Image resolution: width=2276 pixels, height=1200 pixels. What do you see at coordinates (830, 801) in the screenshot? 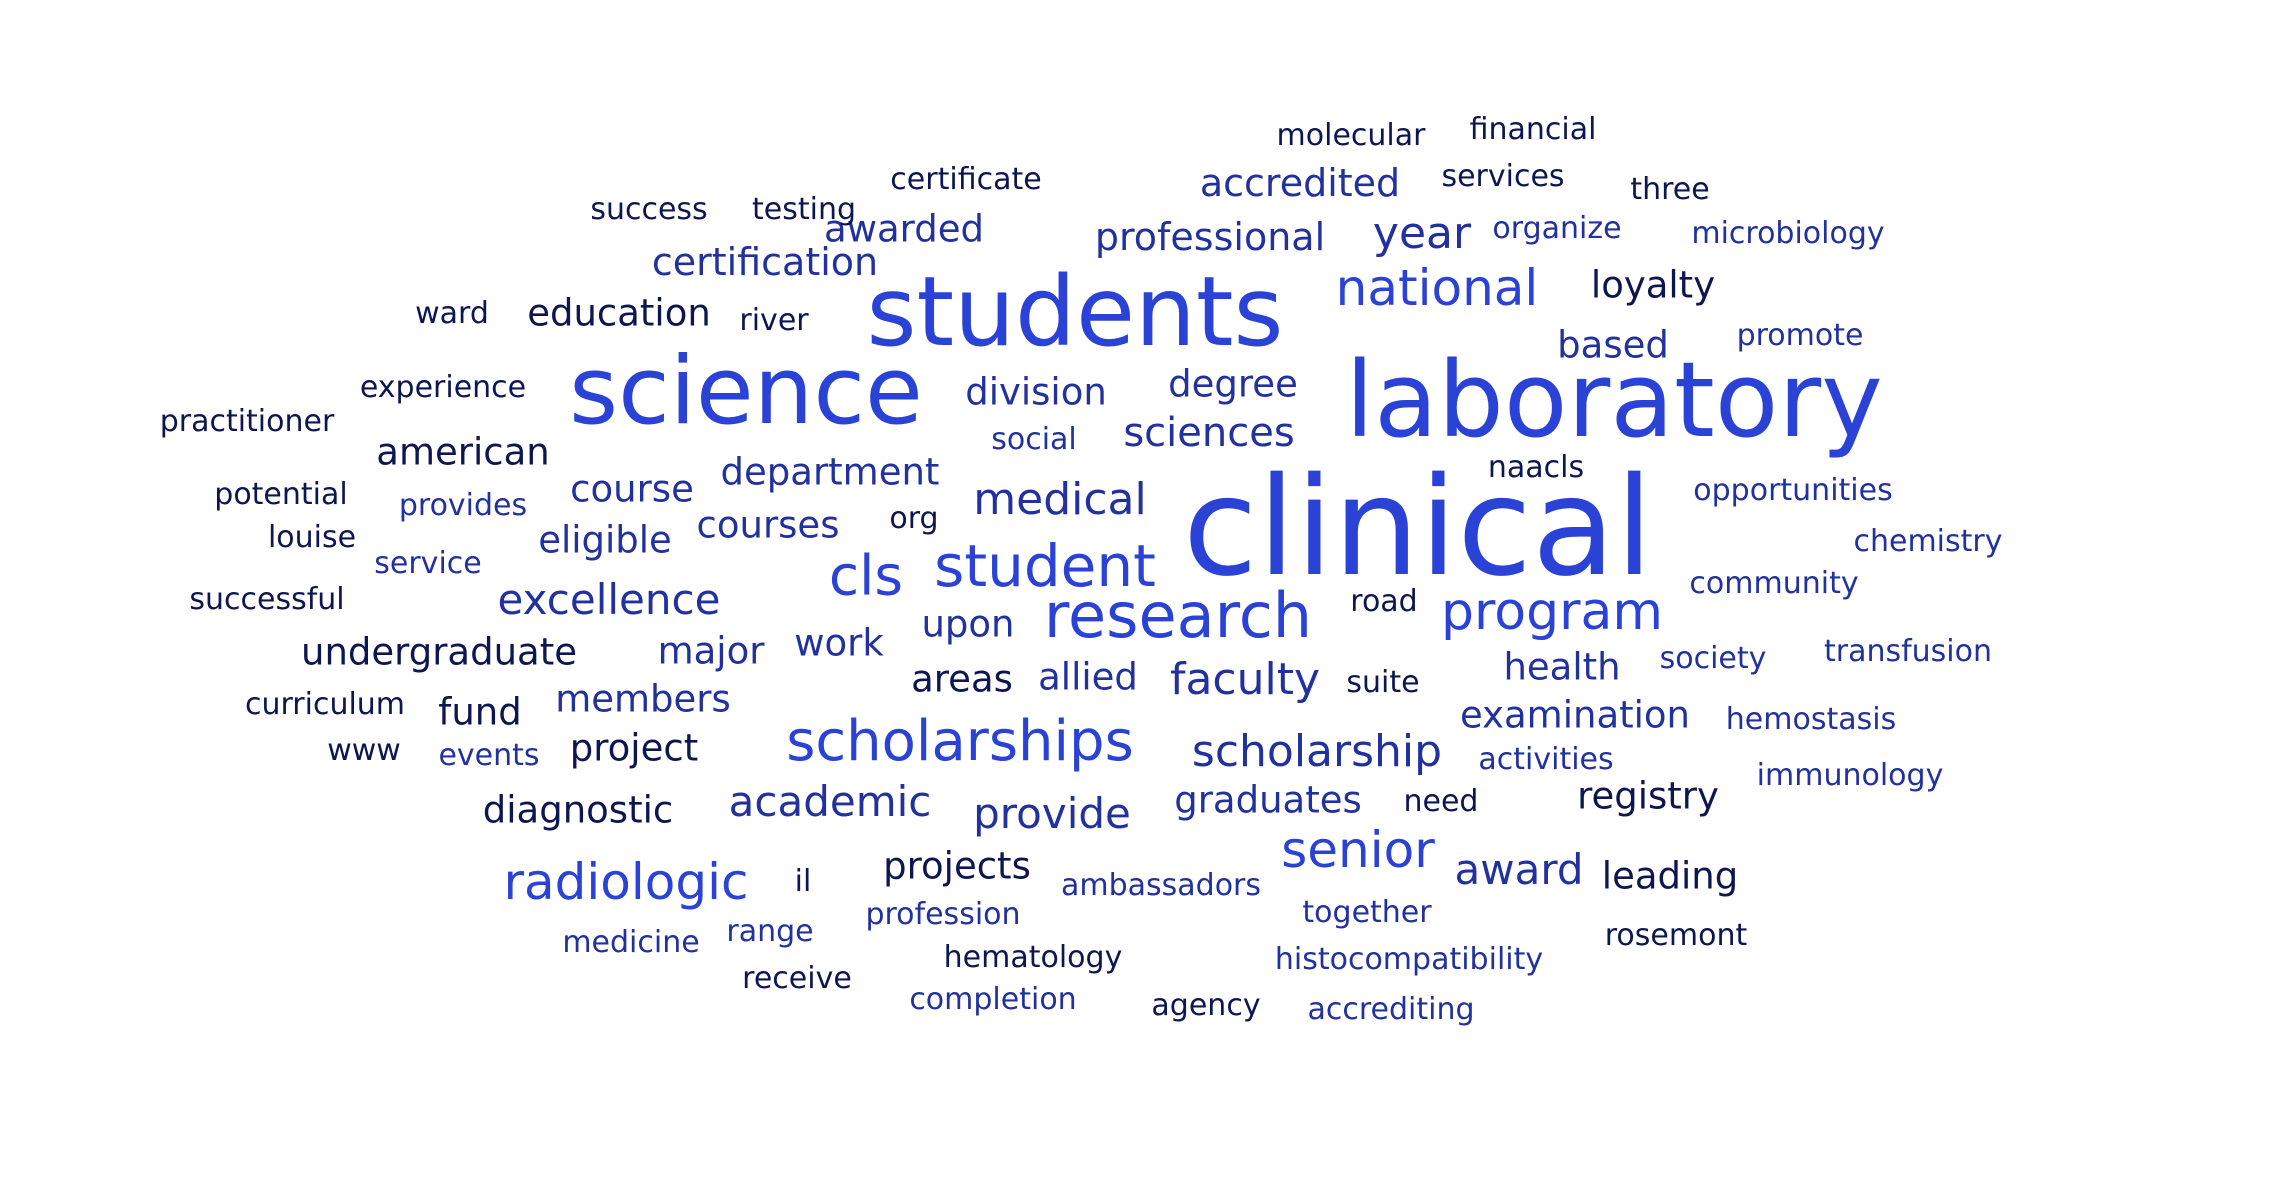
I see `word-academic: academic` at bounding box center [830, 801].